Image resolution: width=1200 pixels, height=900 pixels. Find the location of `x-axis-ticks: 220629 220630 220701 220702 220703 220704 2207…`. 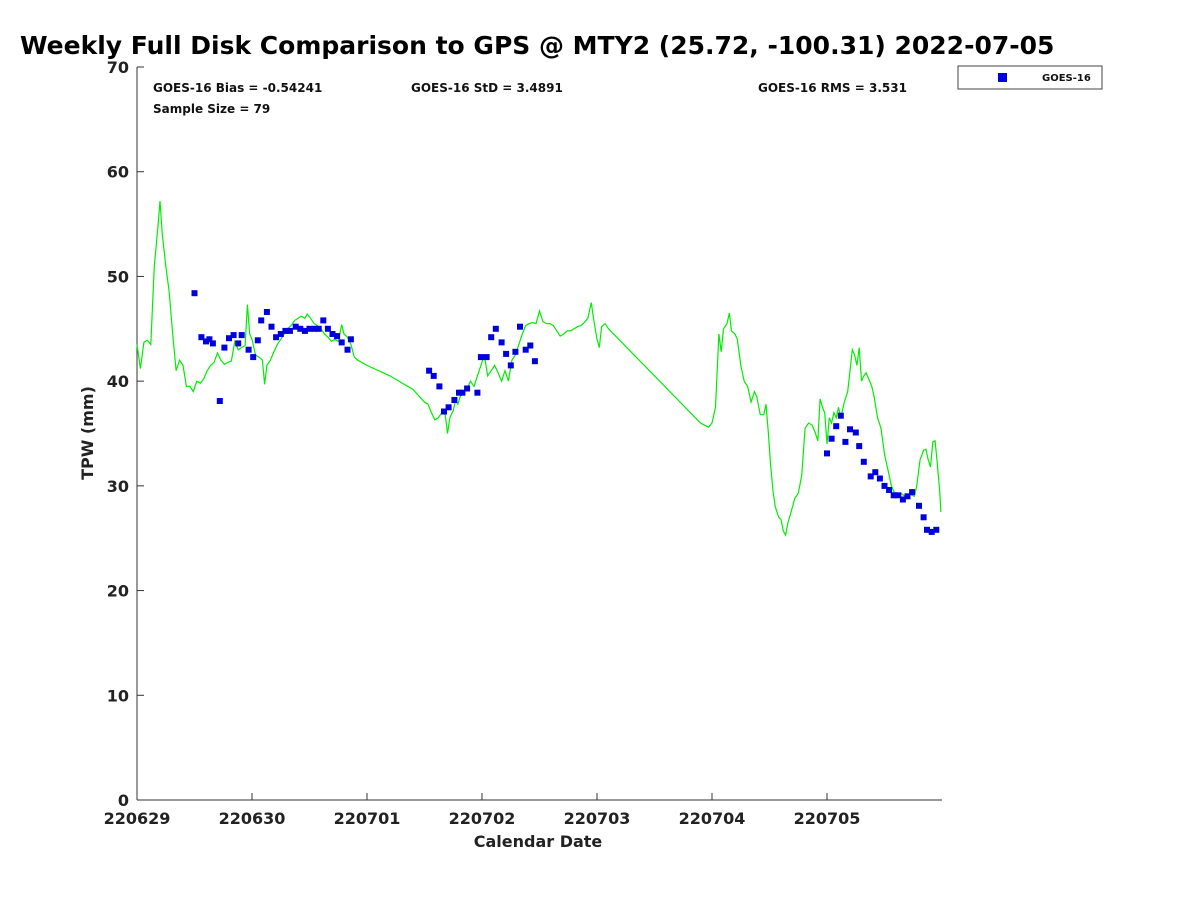

x-axis-ticks: 220629 220630 220701 220702 220703 220704 2207… is located at coordinates (482, 810).